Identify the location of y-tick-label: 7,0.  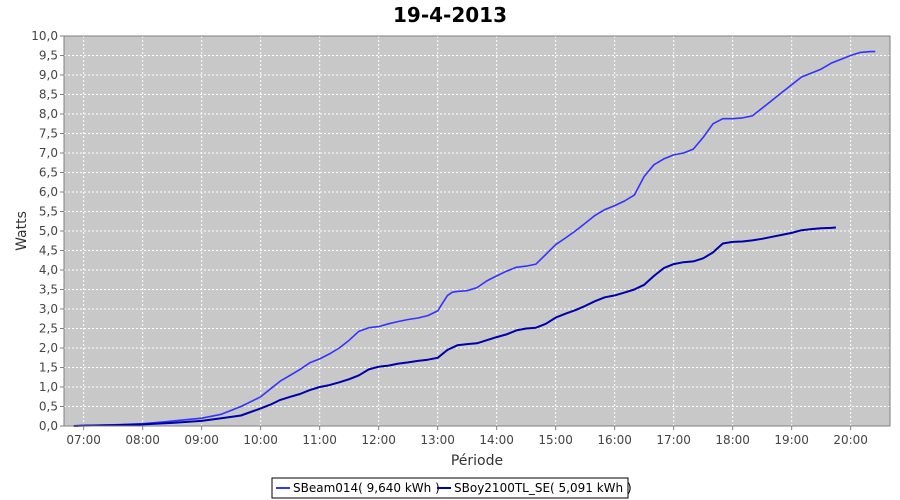
(48, 153).